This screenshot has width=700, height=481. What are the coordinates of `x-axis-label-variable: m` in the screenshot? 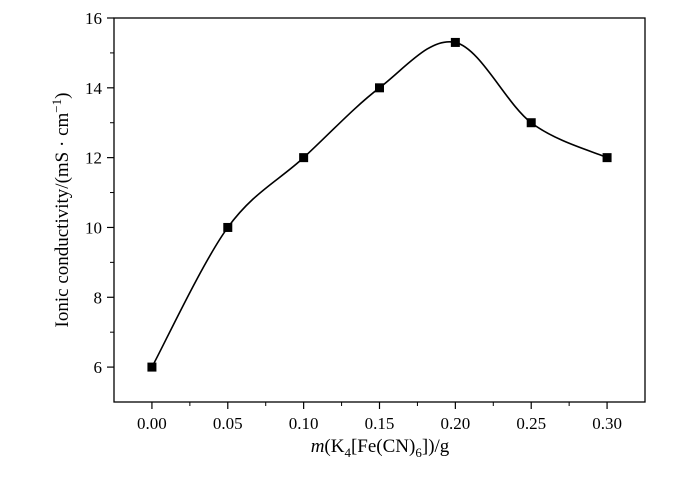 It's located at (318, 446).